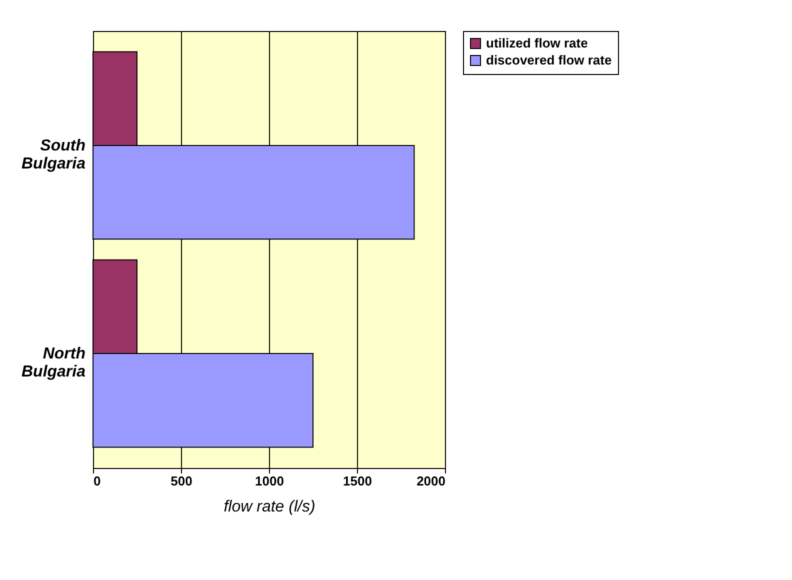  Describe the element at coordinates (549, 60) in the screenshot. I see `legend-label: discovered flow rate` at that location.